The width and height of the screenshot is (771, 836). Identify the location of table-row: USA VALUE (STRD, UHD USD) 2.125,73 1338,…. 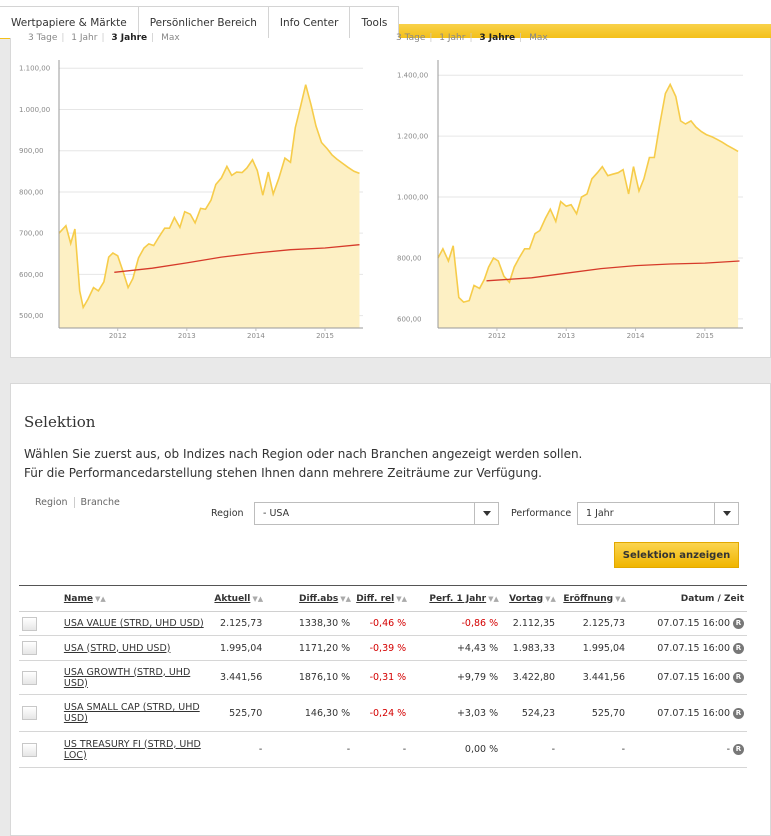
(383, 623).